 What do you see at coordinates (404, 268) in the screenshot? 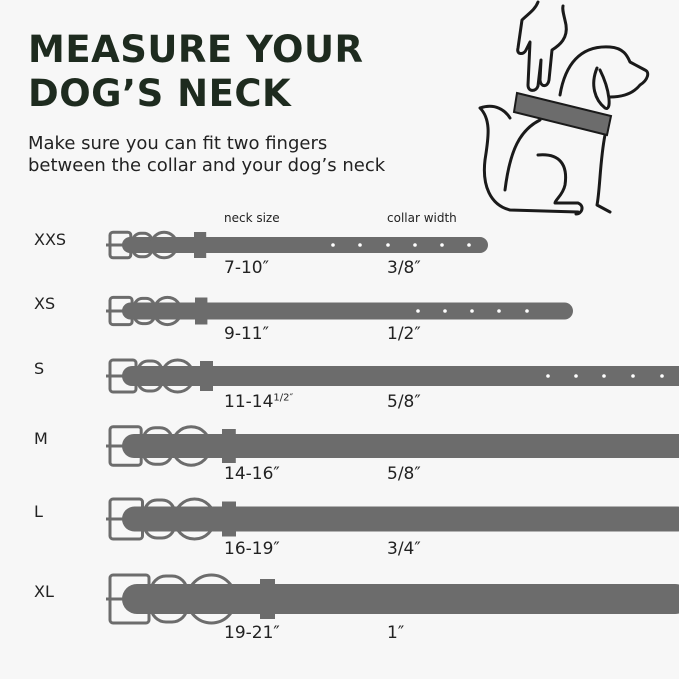
I see `collar-width-value: 3/8″` at bounding box center [404, 268].